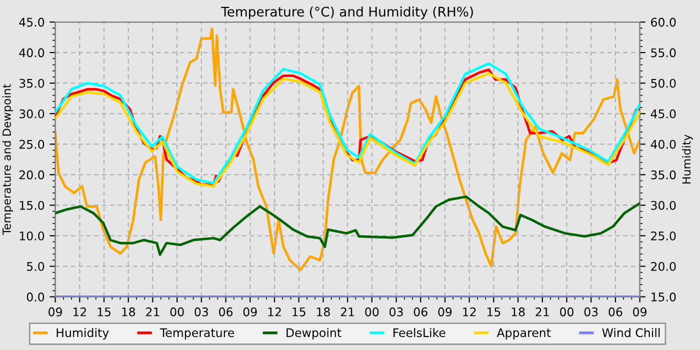 The image size is (700, 350). Describe the element at coordinates (663, 175) in the screenshot. I see `y2-tick-label: 35.0` at that location.